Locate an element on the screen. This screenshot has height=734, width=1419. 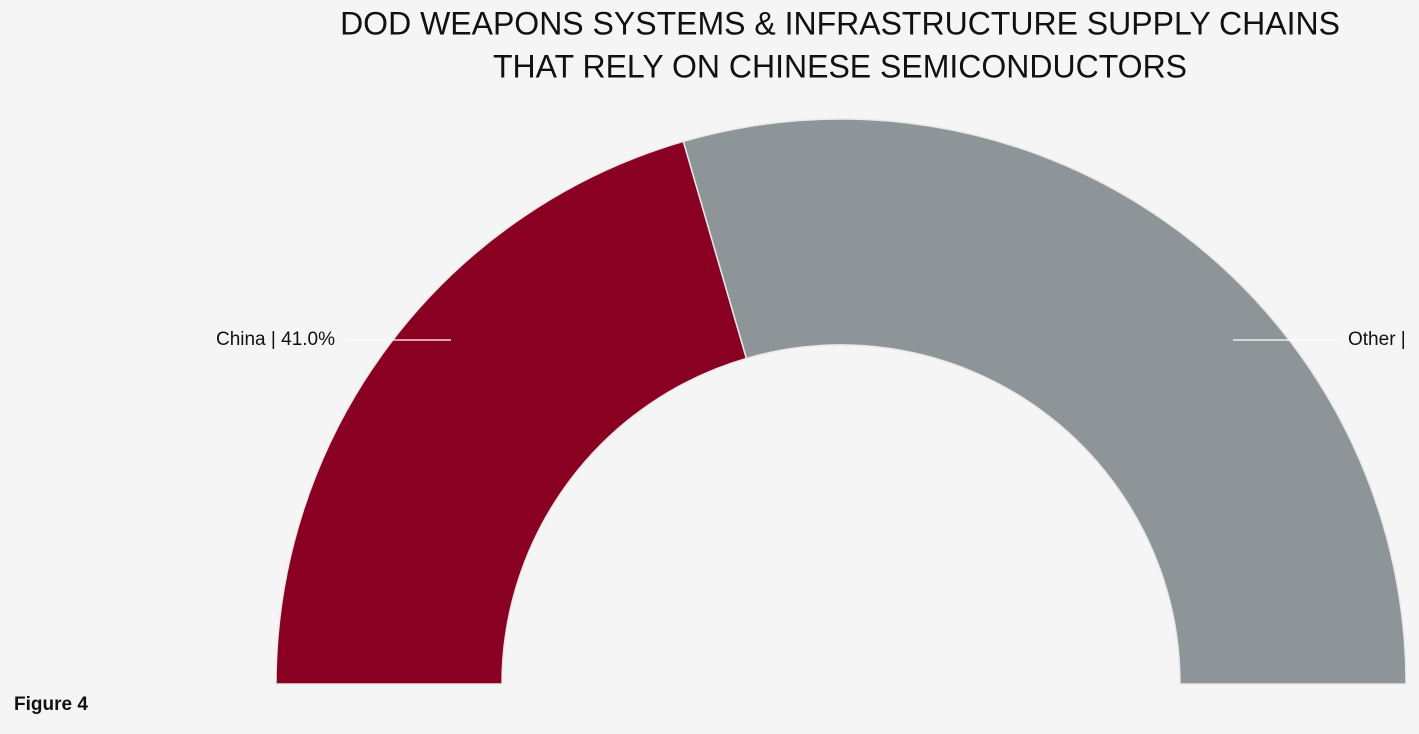
data-label: China | 41.0% is located at coordinates (275, 339).